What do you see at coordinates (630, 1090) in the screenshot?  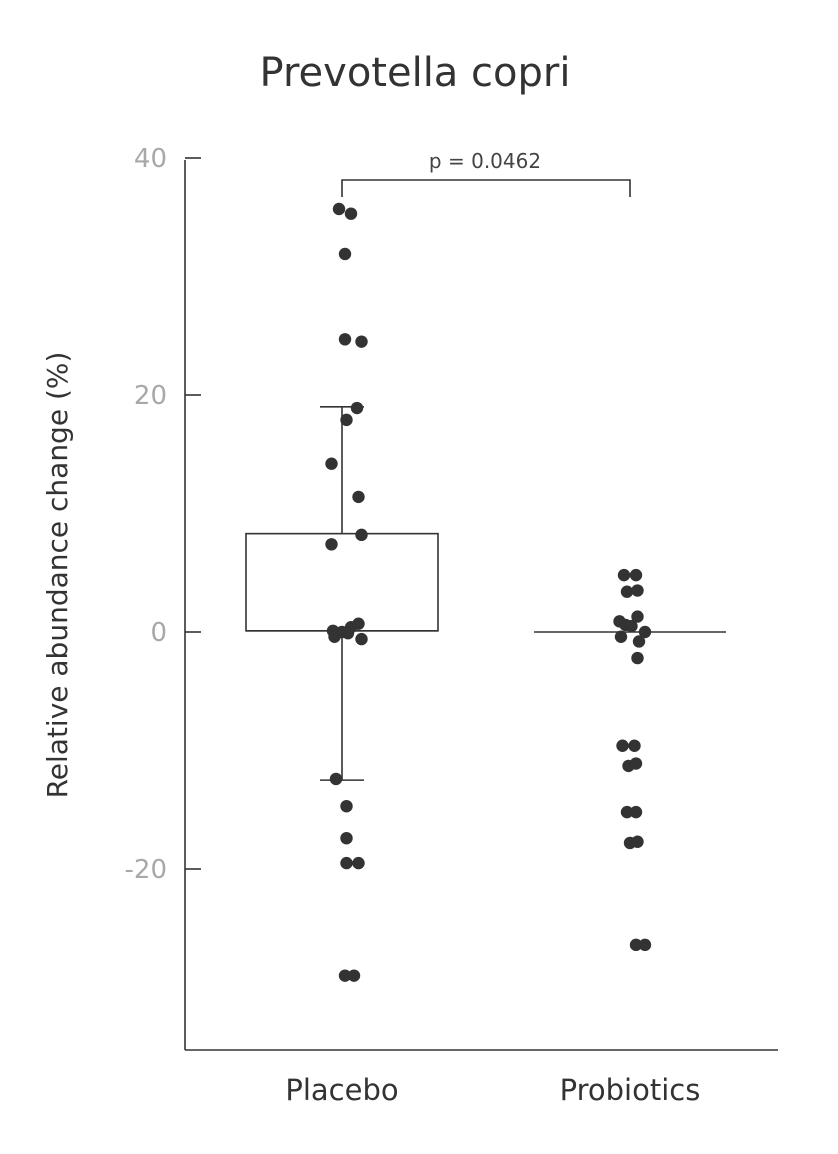 I see `x-tick-label: Probiotics` at bounding box center [630, 1090].